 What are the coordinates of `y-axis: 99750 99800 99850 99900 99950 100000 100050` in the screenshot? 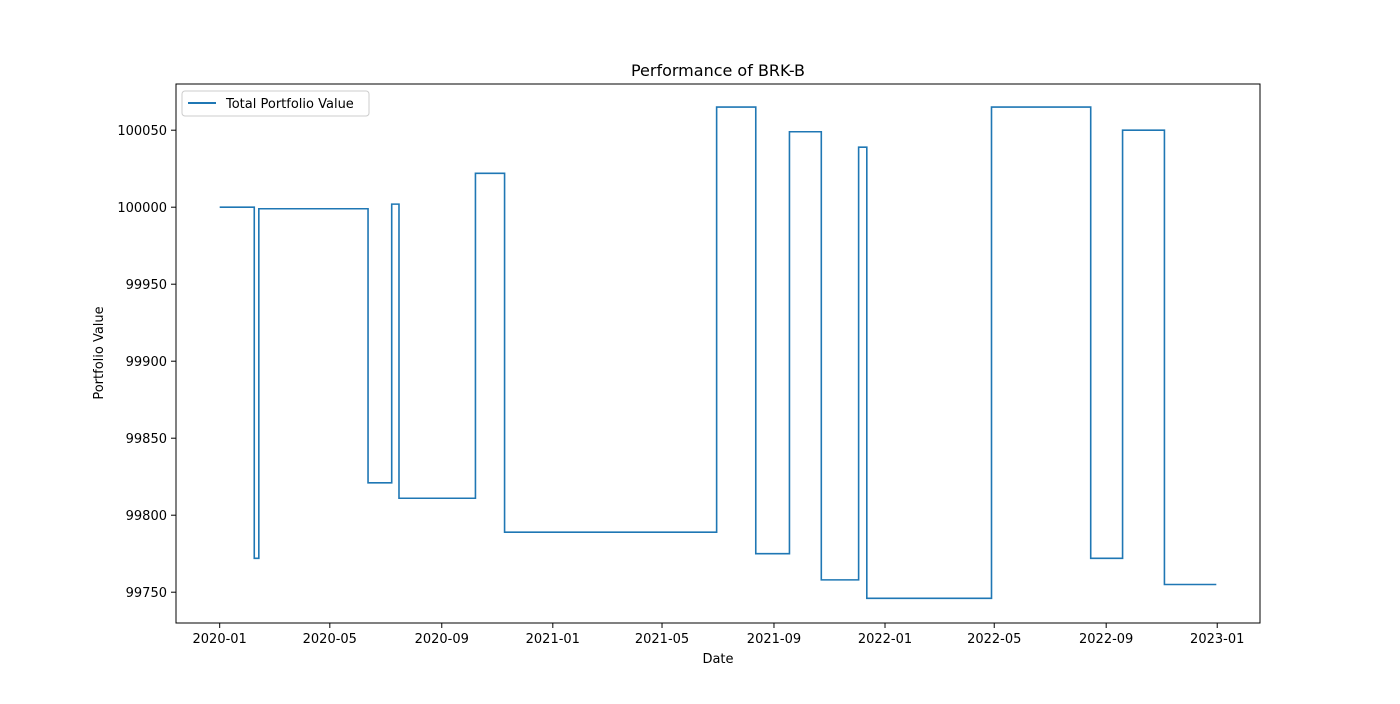 It's located at (146, 362).